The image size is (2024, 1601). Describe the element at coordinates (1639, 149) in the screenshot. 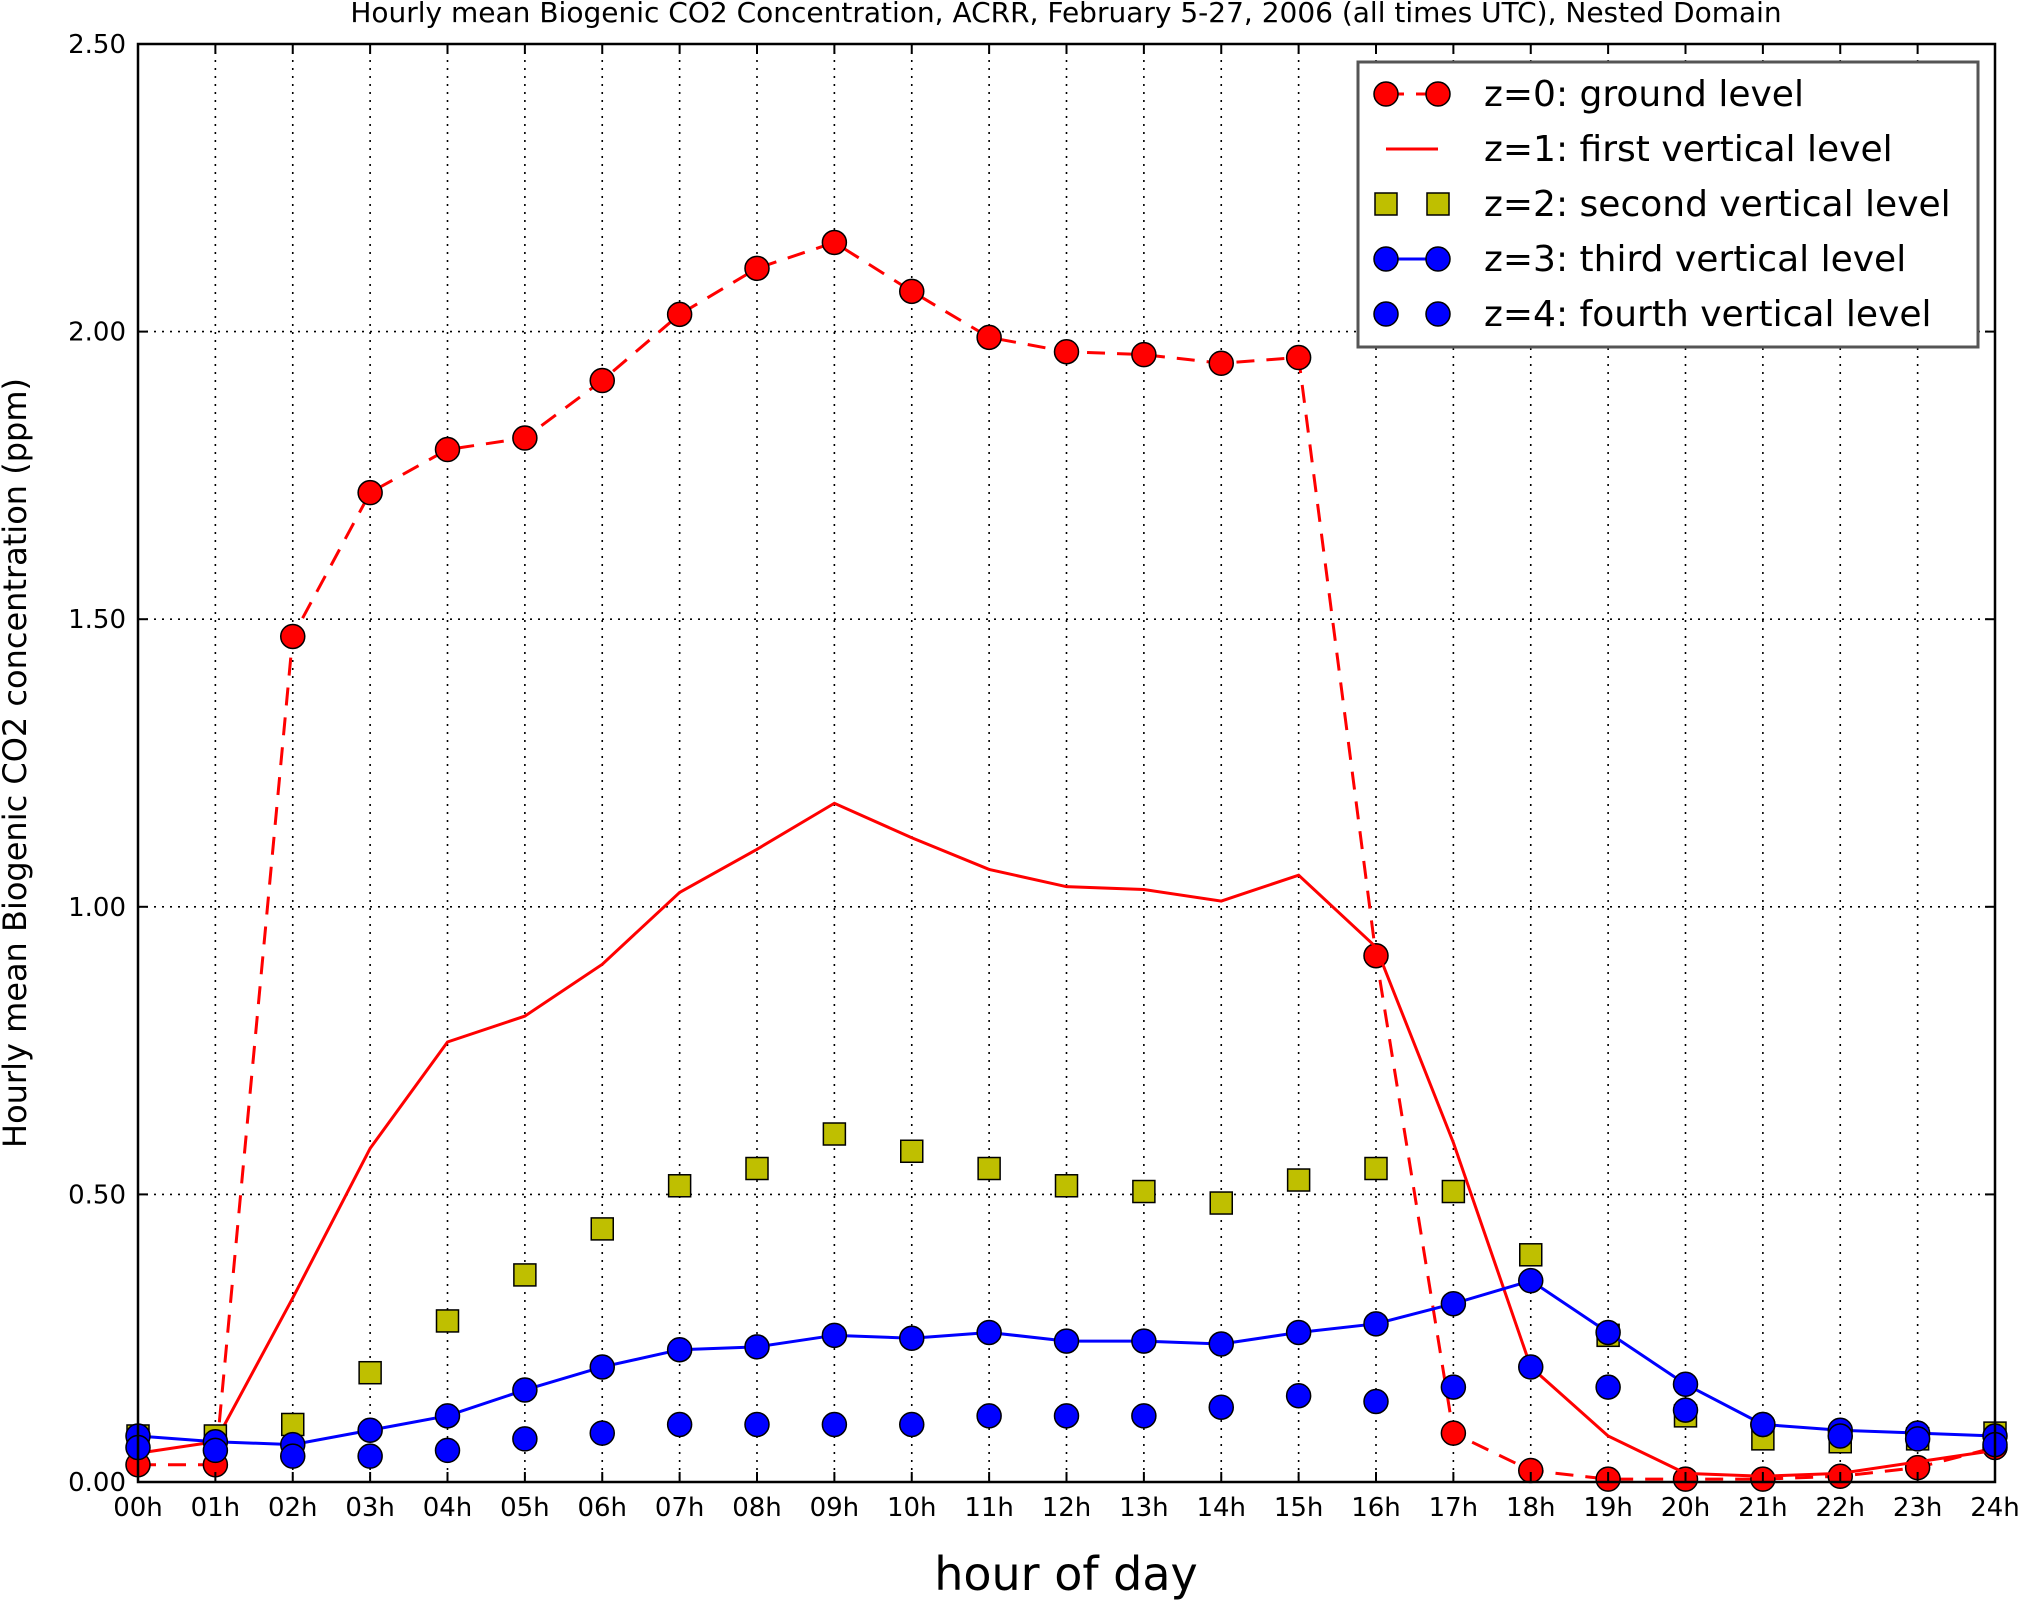

I see `legend-item: z=1: first vertical level` at that location.